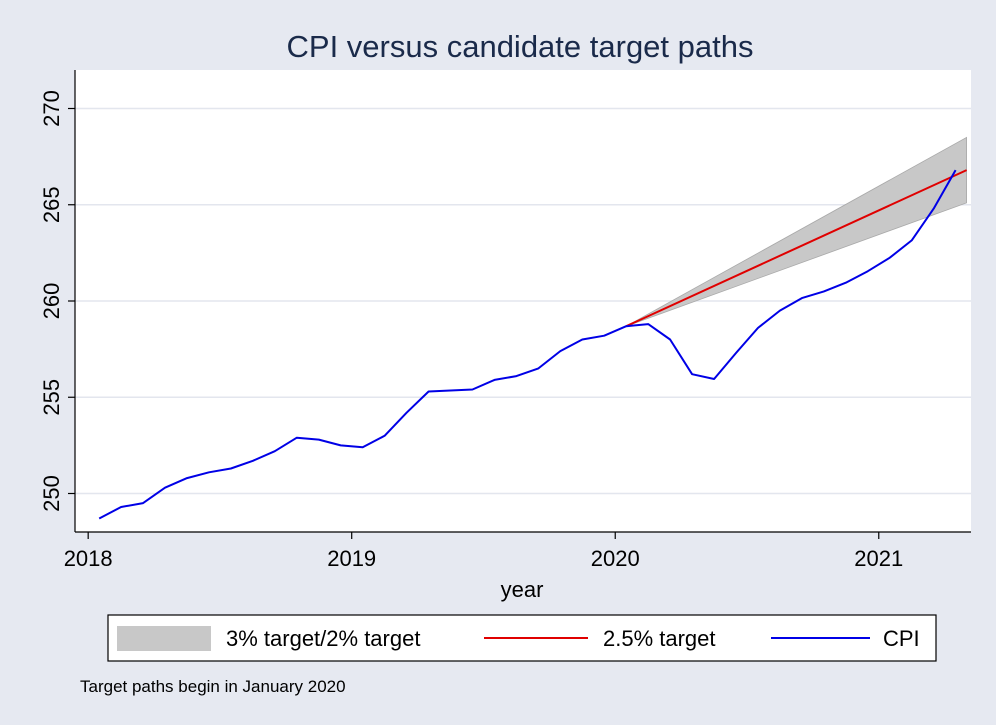 The height and width of the screenshot is (725, 996). I want to click on x-tick-label: 2021, so click(878, 558).